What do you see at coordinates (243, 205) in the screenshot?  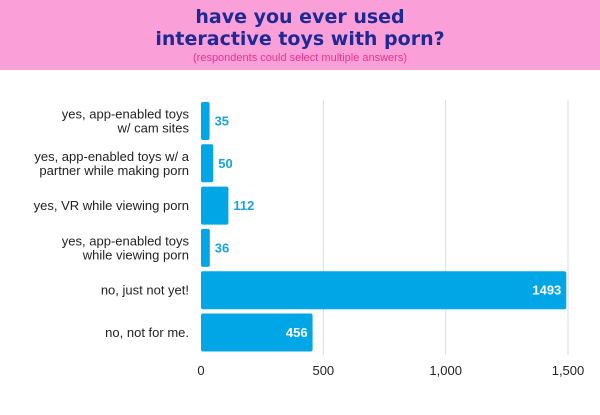 I see `bar-value-label: 112` at bounding box center [243, 205].